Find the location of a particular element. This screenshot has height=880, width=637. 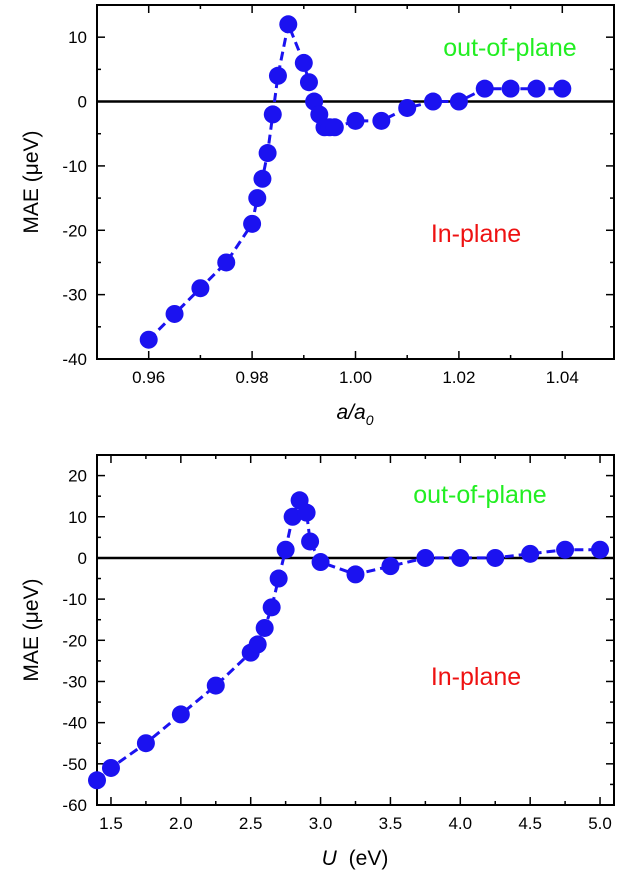

bottom-y-tick-label: -30 is located at coordinates (74, 681).